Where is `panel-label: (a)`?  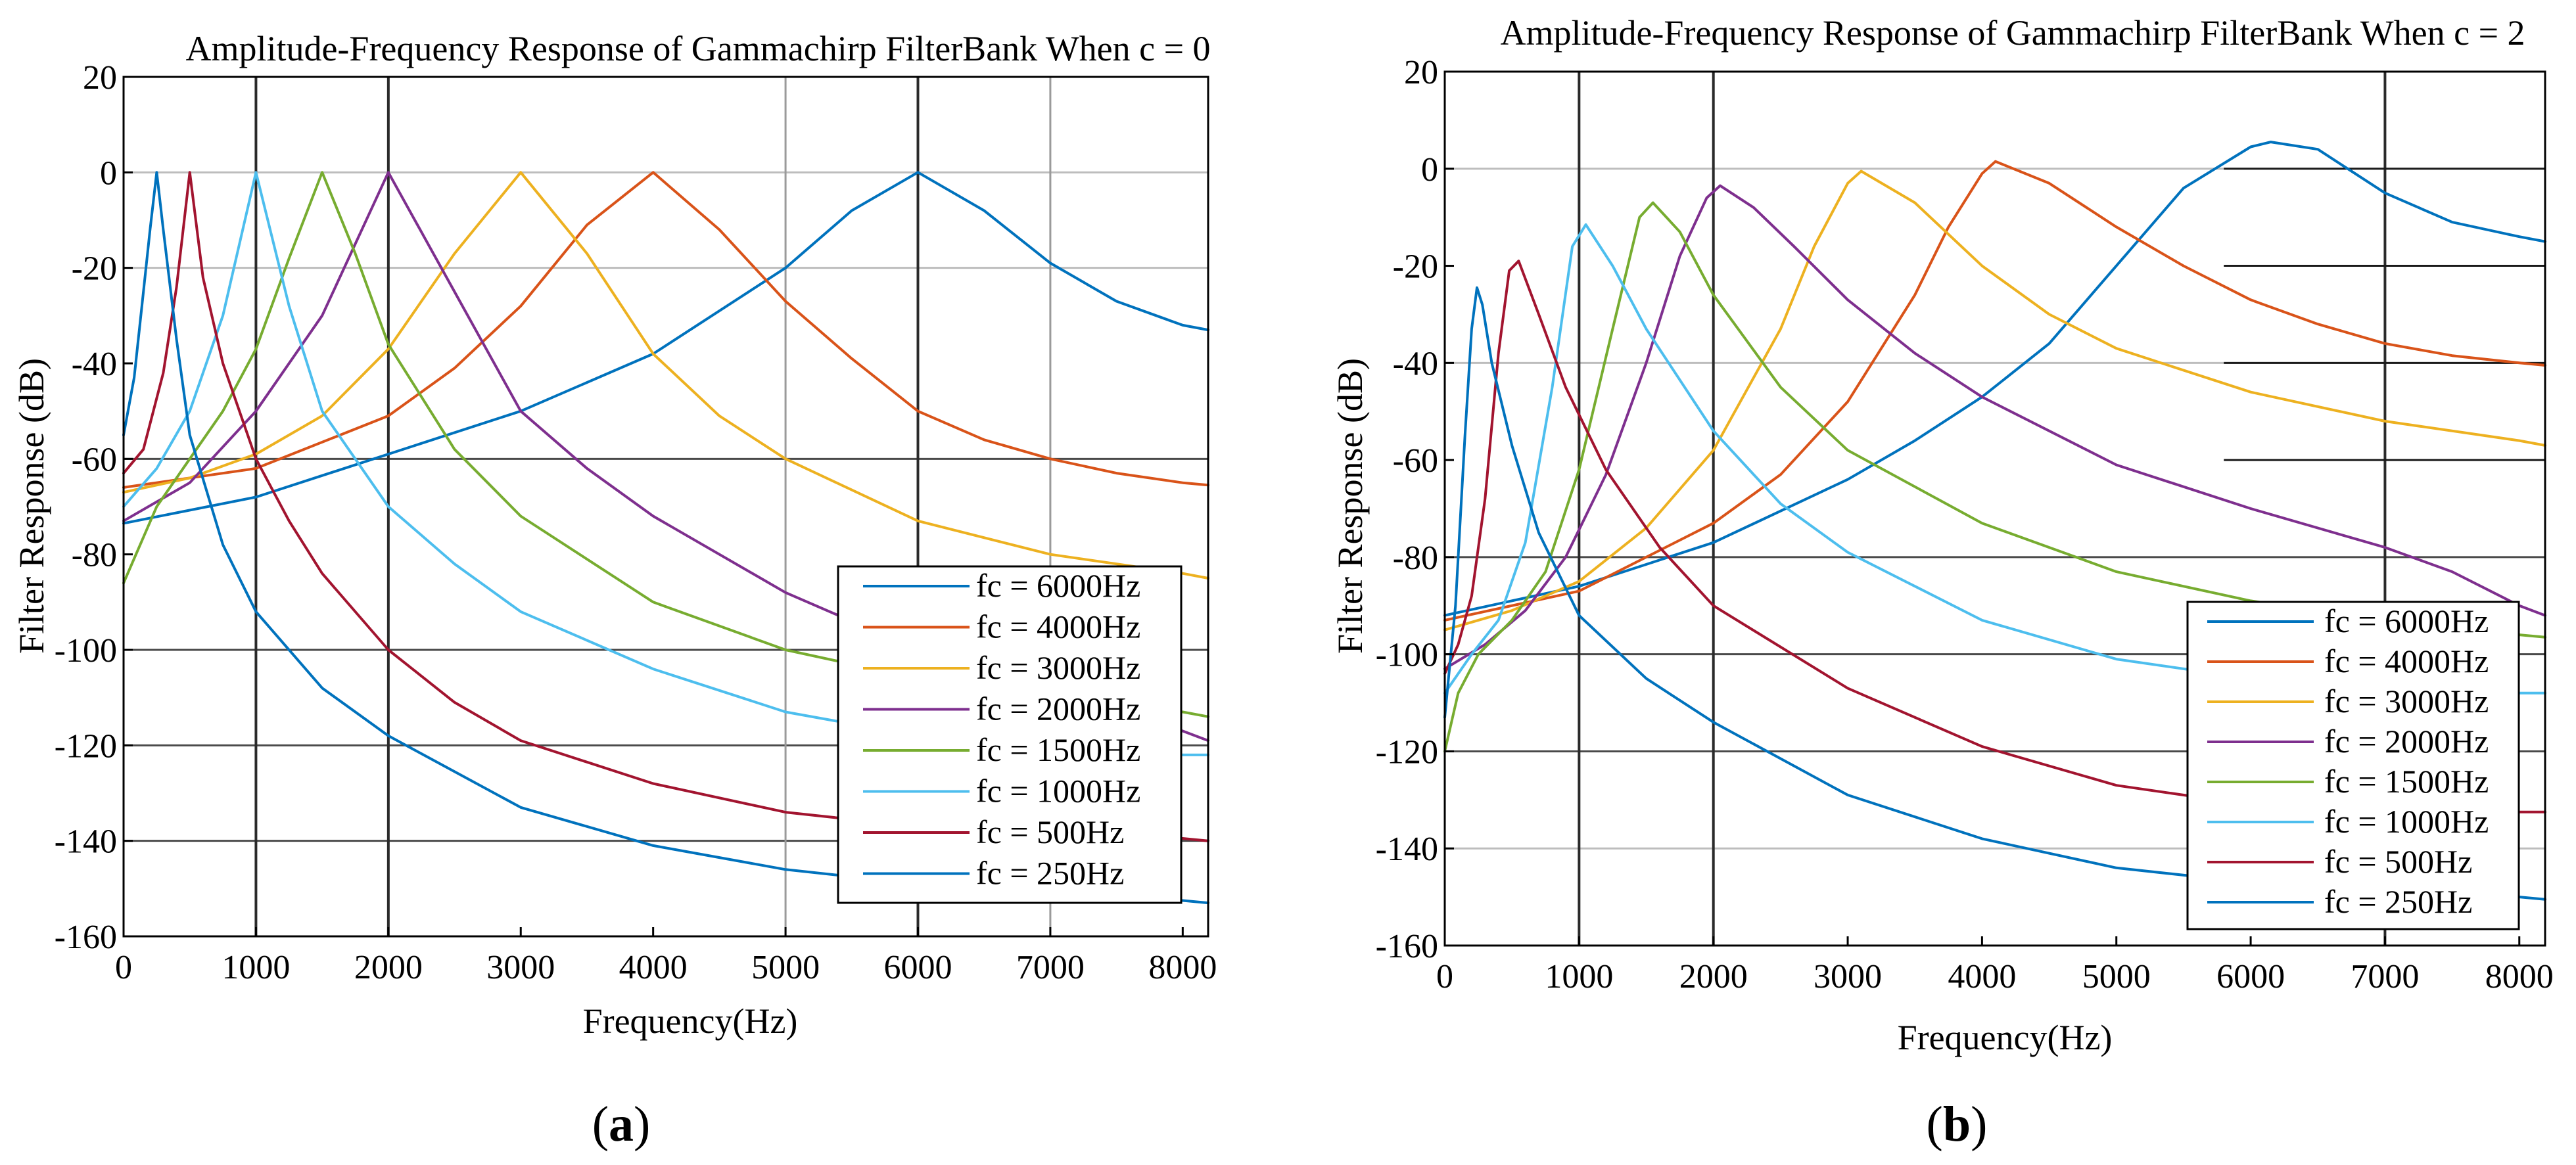
panel-label: (a) is located at coordinates (621, 1124).